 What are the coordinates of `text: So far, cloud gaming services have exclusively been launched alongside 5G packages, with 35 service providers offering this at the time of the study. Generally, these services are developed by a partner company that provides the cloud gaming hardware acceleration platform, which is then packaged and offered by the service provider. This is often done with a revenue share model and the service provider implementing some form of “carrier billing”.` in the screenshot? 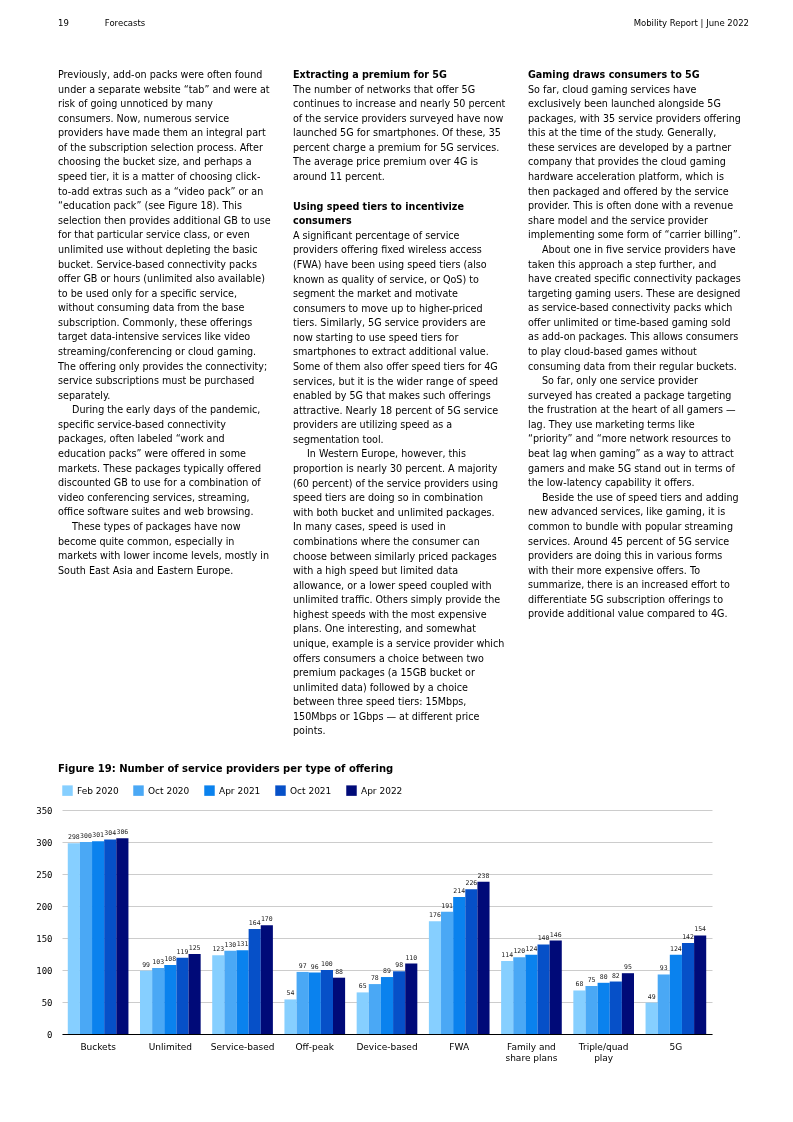 It's located at (634, 162).